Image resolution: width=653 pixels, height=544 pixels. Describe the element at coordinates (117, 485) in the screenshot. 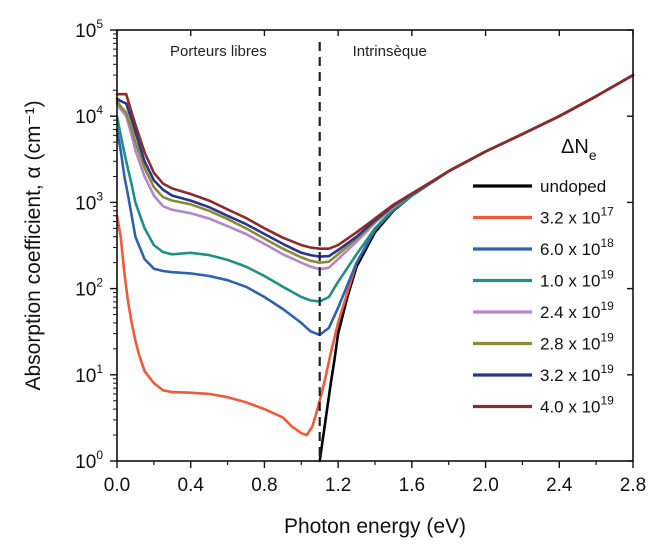

I see `x-tick-label-0: 0.0` at that location.